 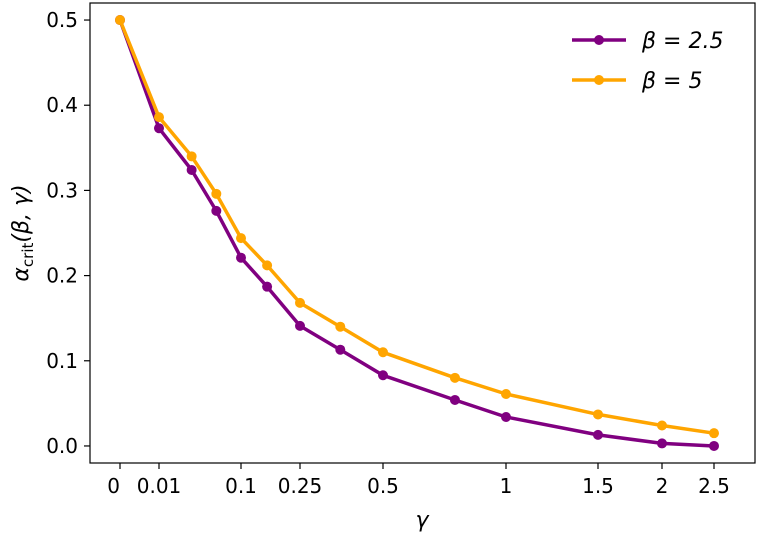 I want to click on y-axis-ticks: 0.0 0.1 0.2 0.3 0.4 0.5, so click(x=68, y=233).